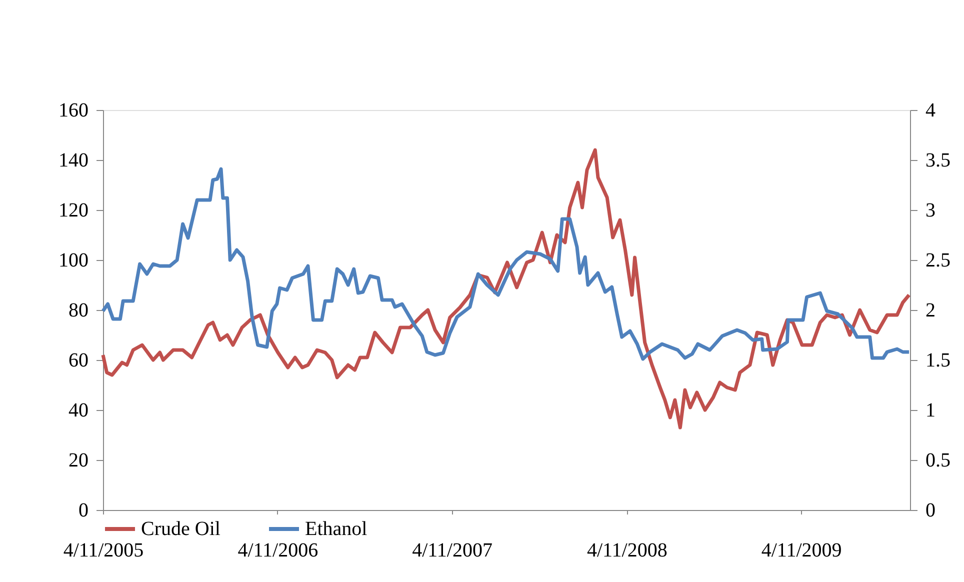  Describe the element at coordinates (181, 529) in the screenshot. I see `legend-label: Crude Oil` at that location.